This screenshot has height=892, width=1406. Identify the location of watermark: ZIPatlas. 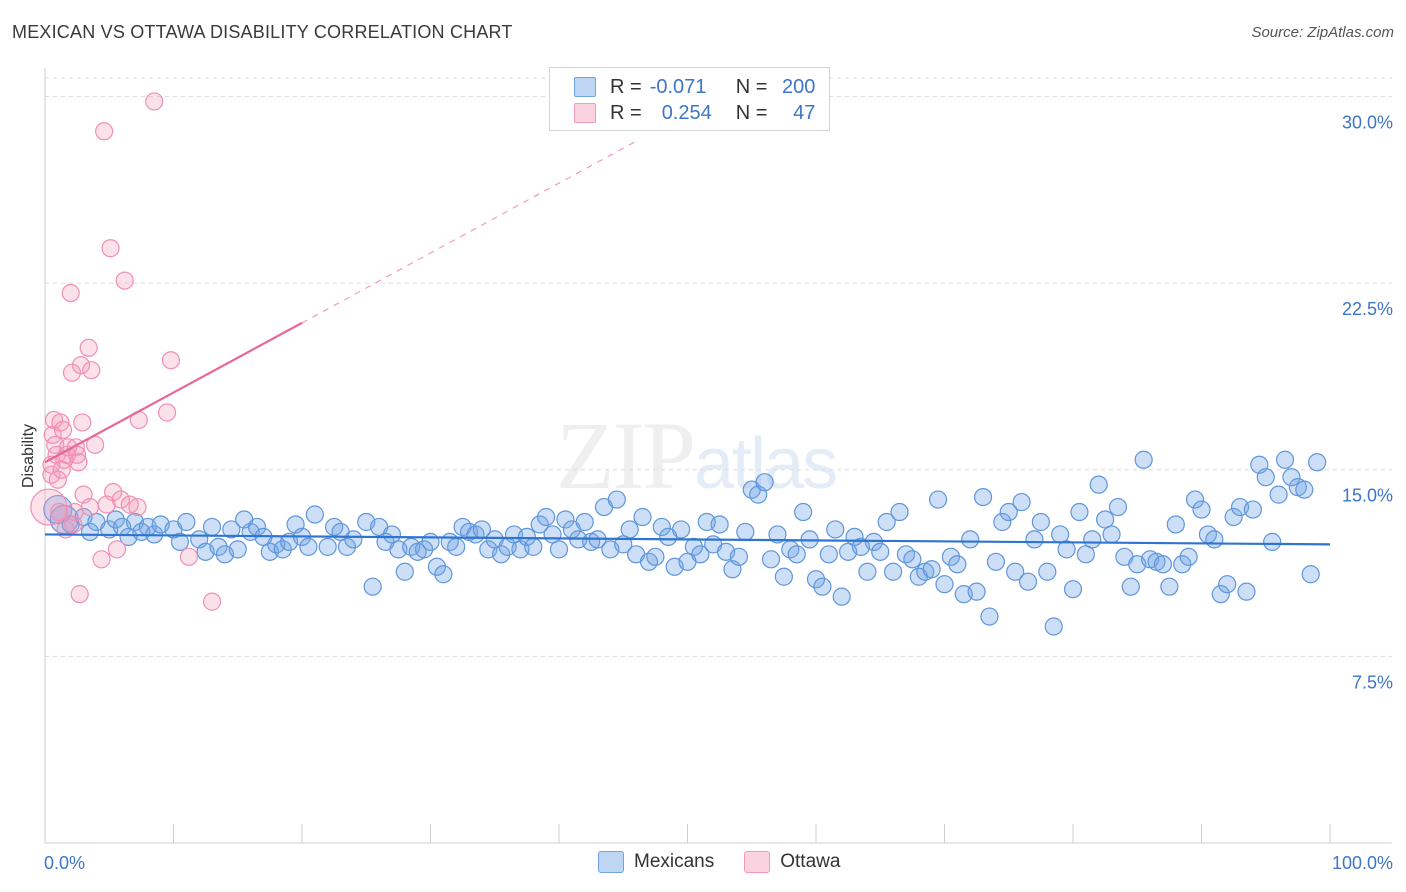
(697, 455).